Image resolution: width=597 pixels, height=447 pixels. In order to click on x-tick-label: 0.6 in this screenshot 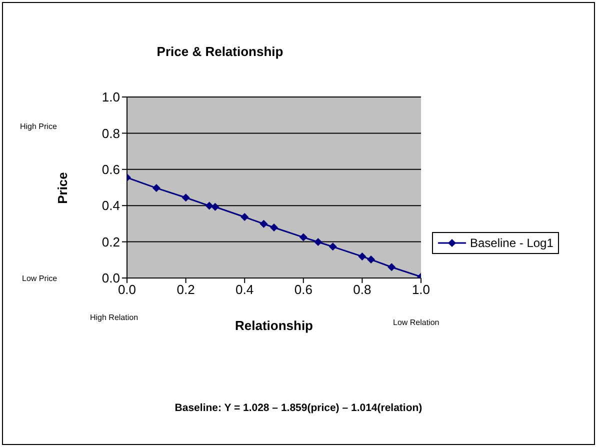, I will do `click(303, 290)`.